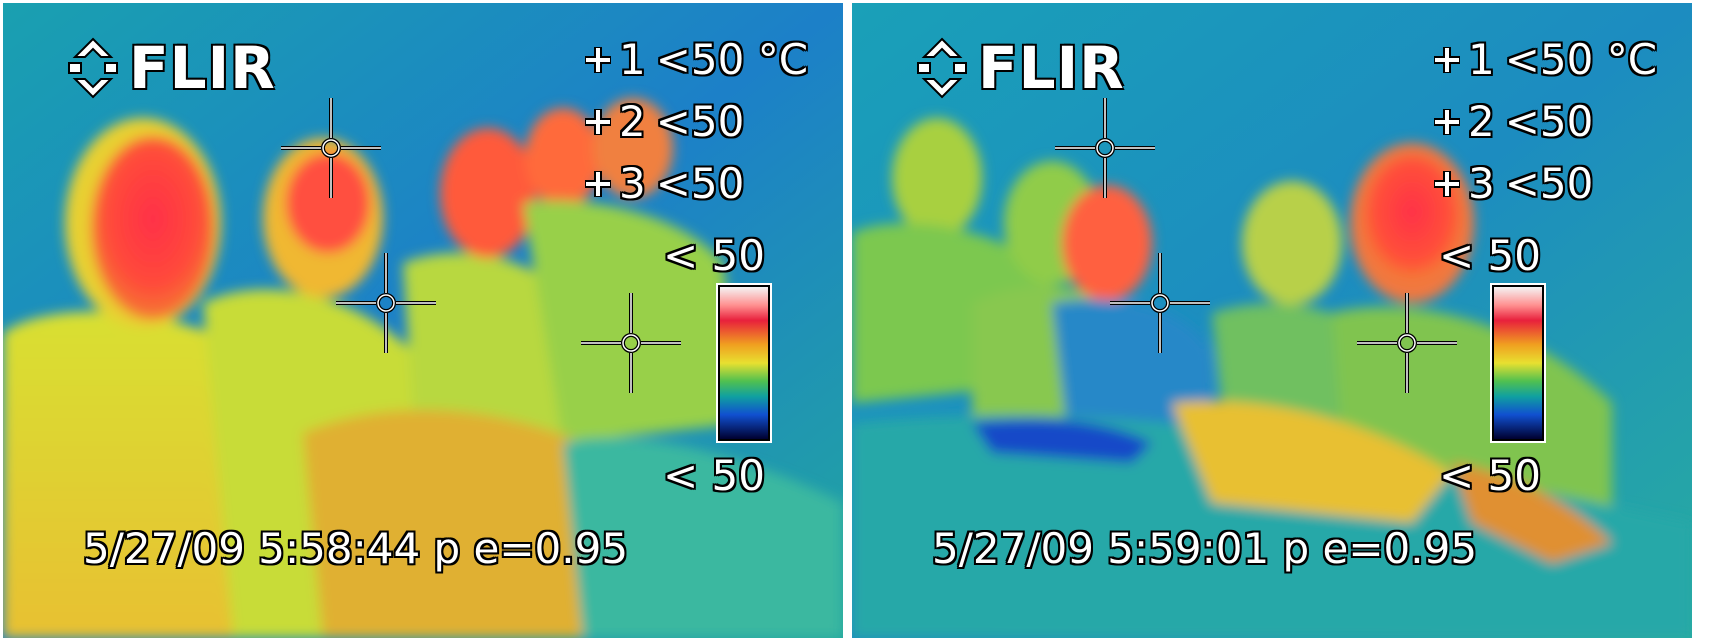 The height and width of the screenshot is (644, 1709). I want to click on timestamp-emissivity: 5/27/09 5:59:01 p e=0.95, so click(1205, 548).